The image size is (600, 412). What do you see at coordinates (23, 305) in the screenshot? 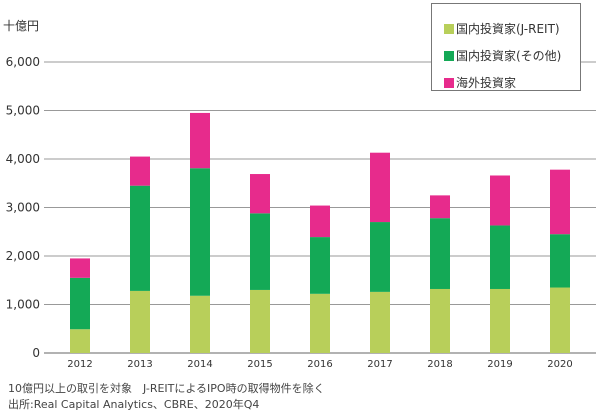
I see `y-tick-label: 1,000` at bounding box center [23, 305].